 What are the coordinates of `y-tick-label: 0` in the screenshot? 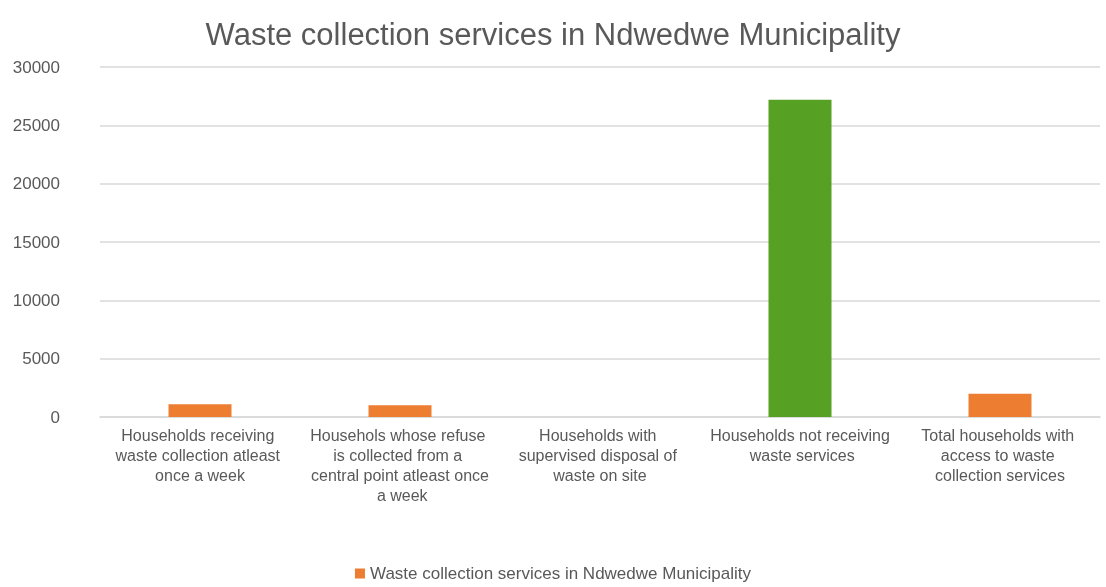 It's located at (55, 417).